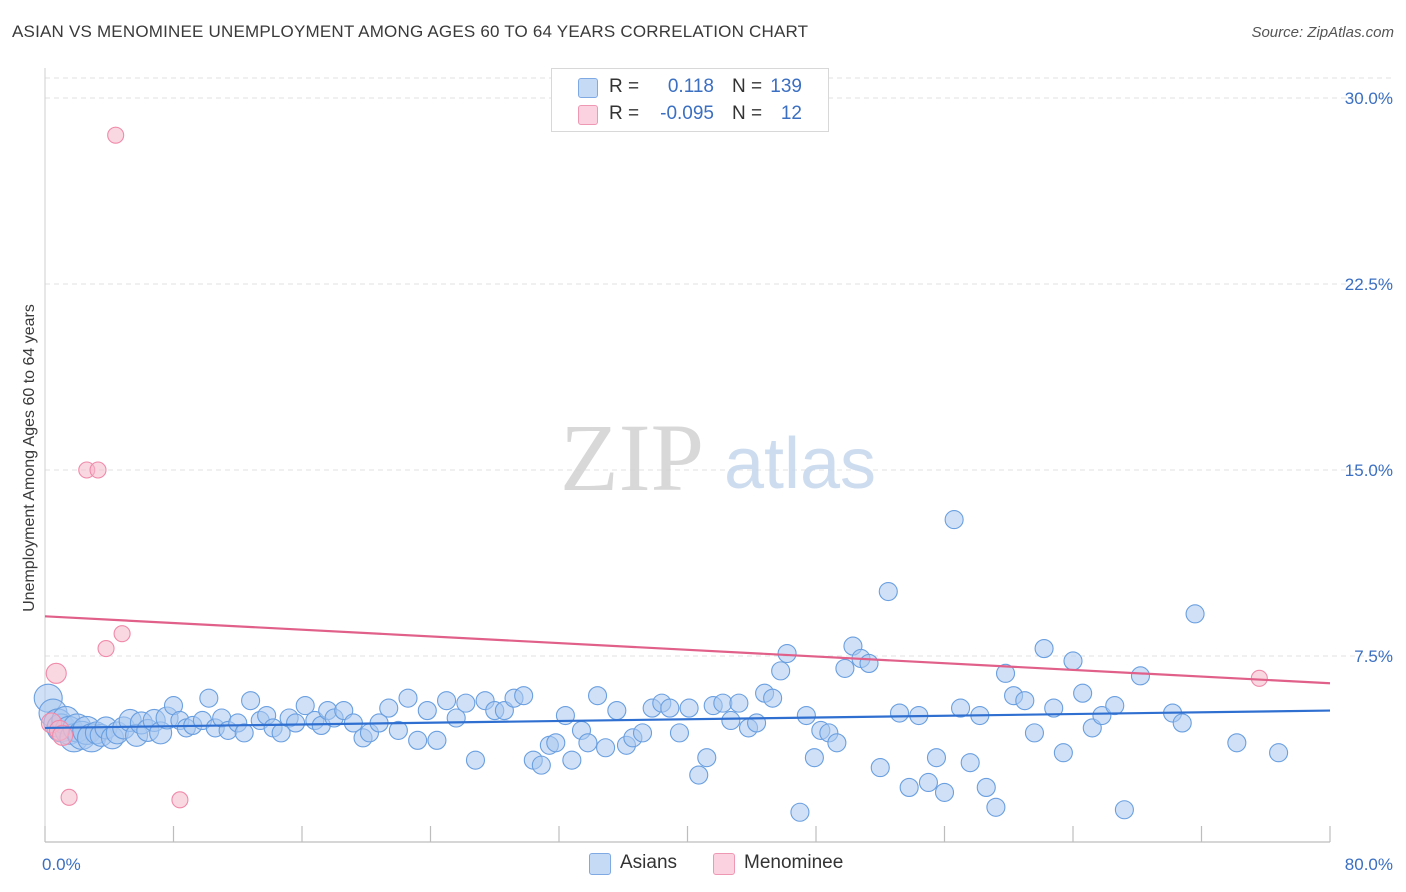 Image resolution: width=1406 pixels, height=892 pixels. What do you see at coordinates (794, 862) in the screenshot?
I see `legend-label-menominee: Menominee` at bounding box center [794, 862].